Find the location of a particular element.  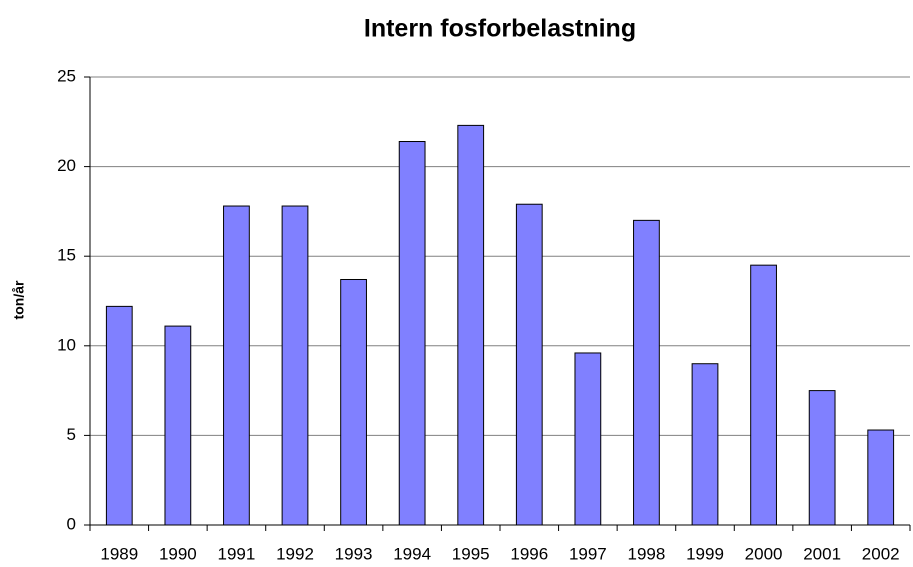

y-tick-label: 15 is located at coordinates (66, 255).